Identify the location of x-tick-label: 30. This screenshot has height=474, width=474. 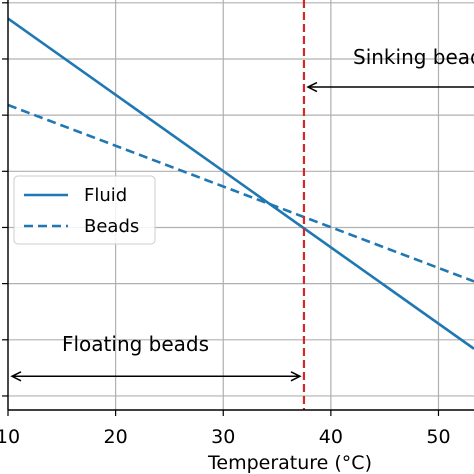
(223, 437).